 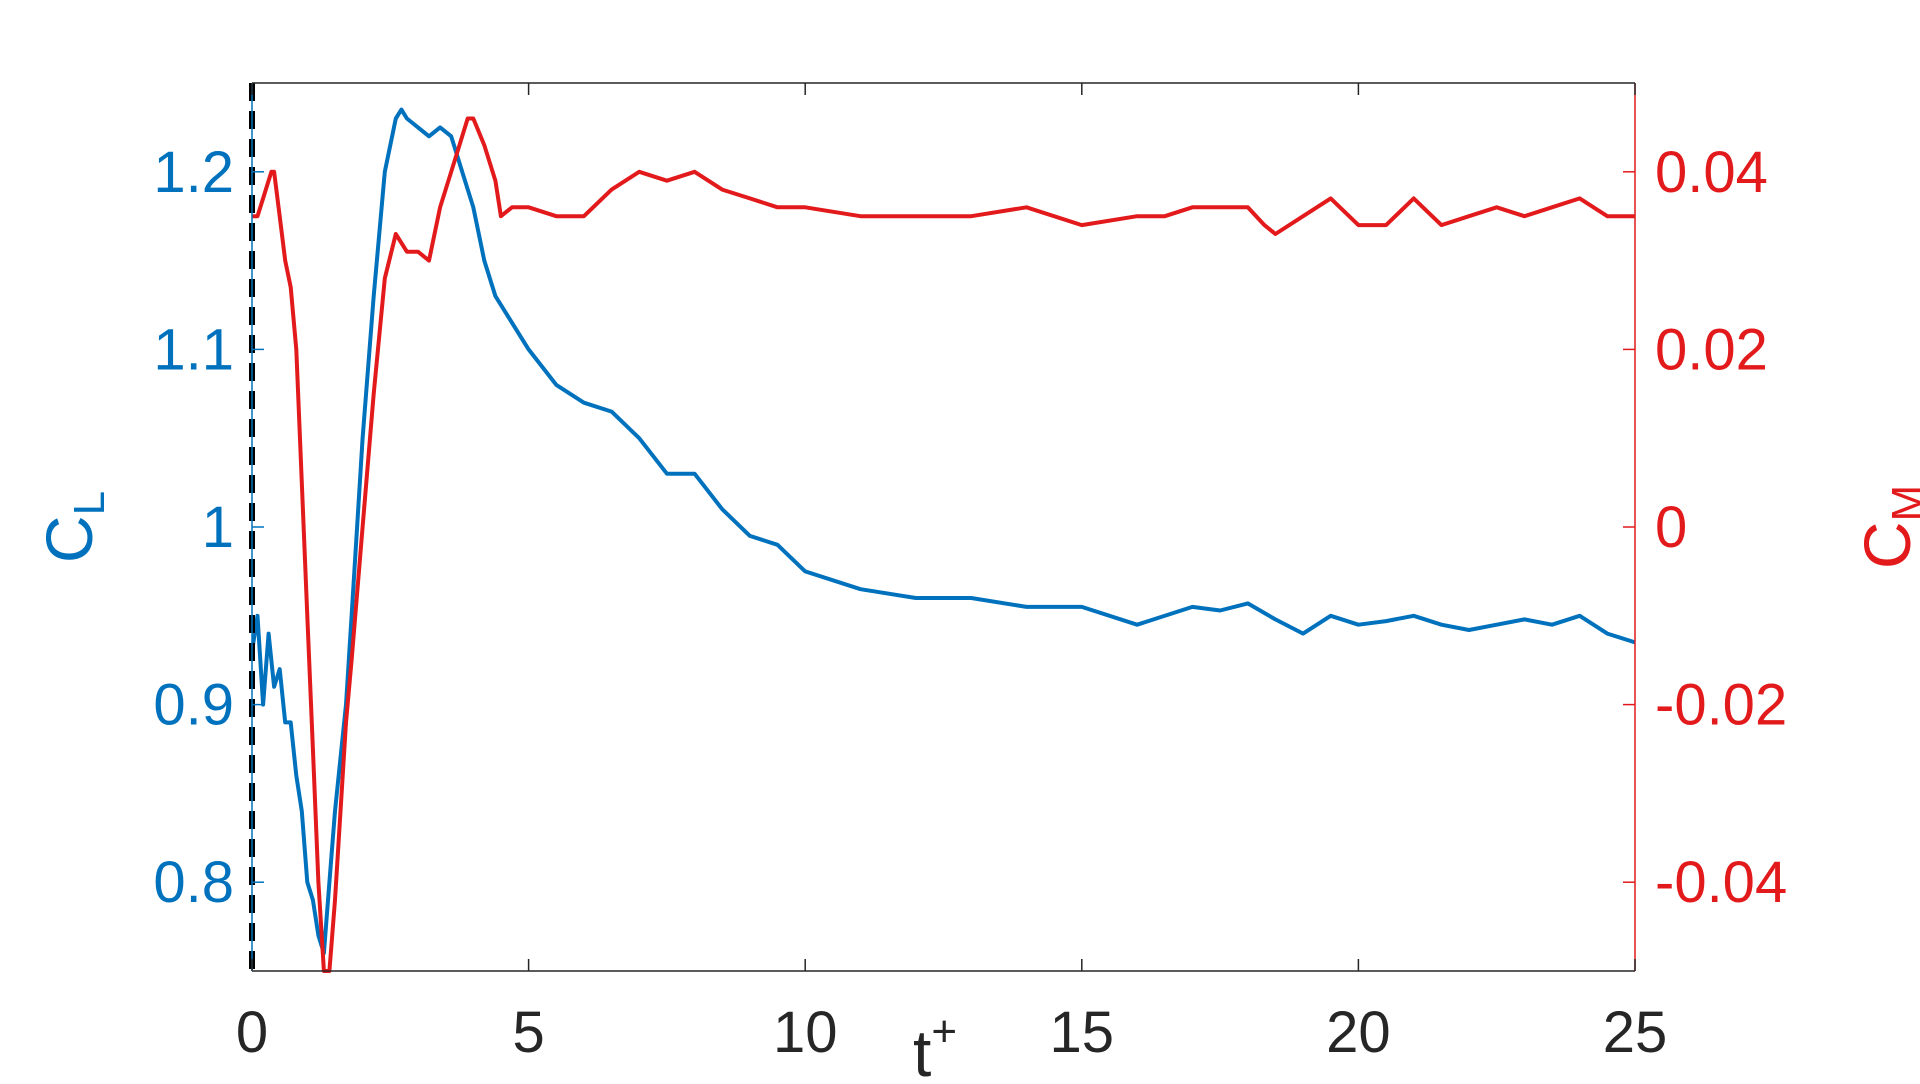 I want to click on y-left-tick-label: 1.2, so click(x=193, y=172).